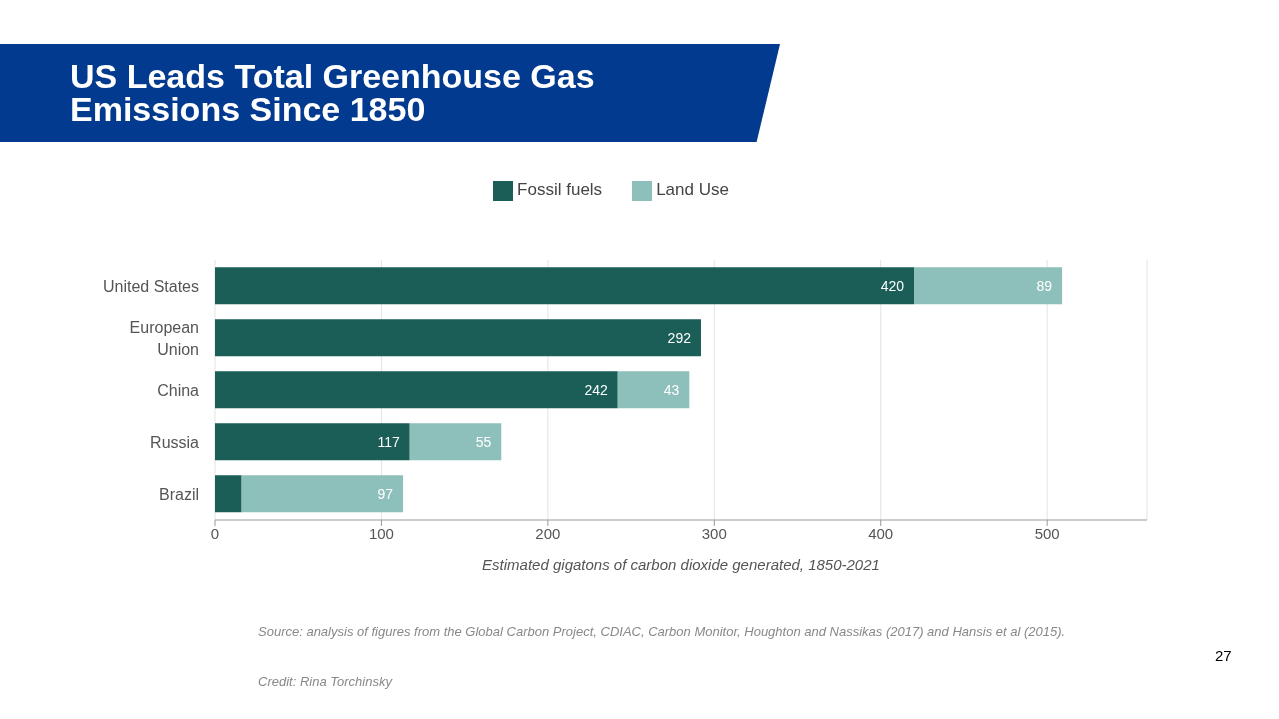  I want to click on y-tick-label: Russia, so click(175, 442).